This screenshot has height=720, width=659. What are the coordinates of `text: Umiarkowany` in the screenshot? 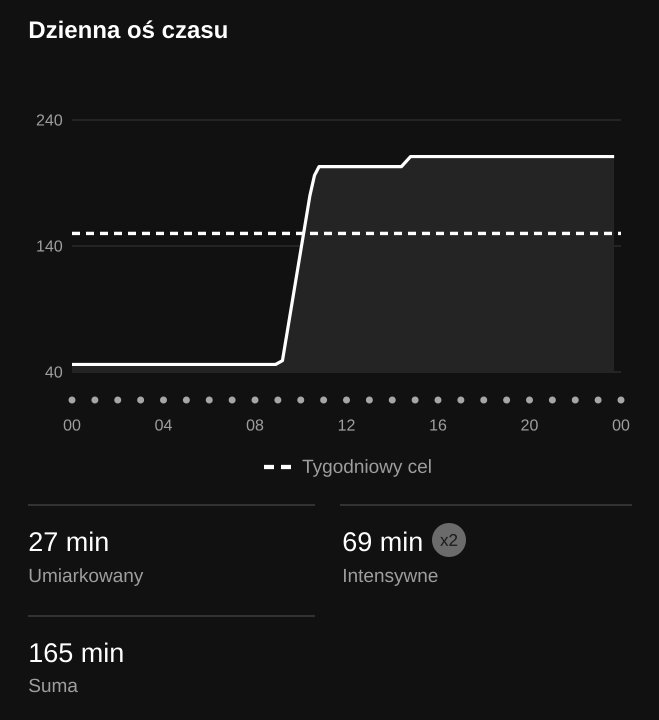 It's located at (87, 577).